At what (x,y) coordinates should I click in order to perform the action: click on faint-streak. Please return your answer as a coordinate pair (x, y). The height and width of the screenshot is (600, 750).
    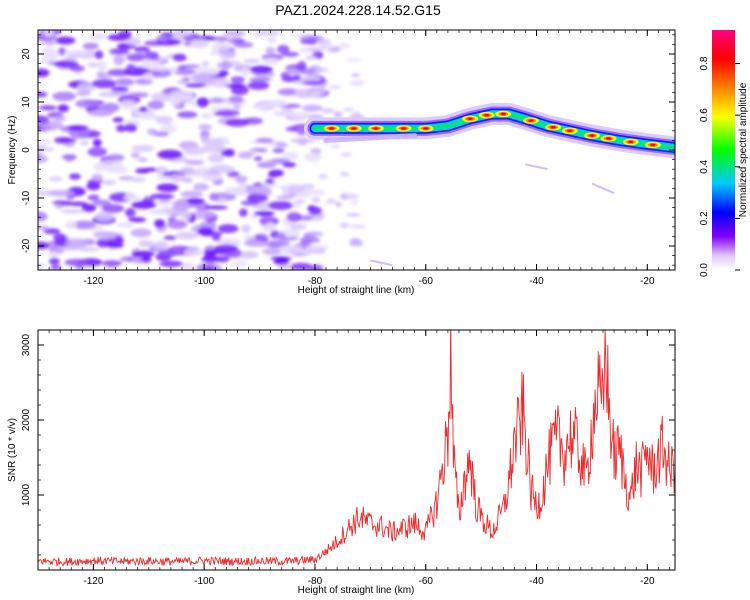
    Looking at the image, I should click on (381, 263).